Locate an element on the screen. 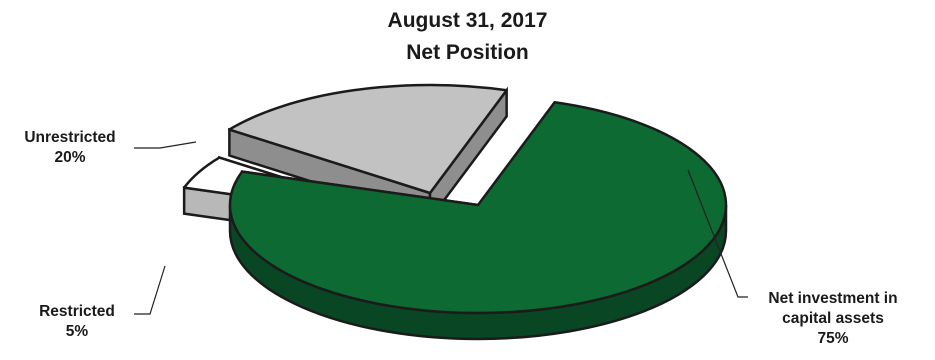  label-net-investment: Net investment in capital assets 75% is located at coordinates (833, 319).